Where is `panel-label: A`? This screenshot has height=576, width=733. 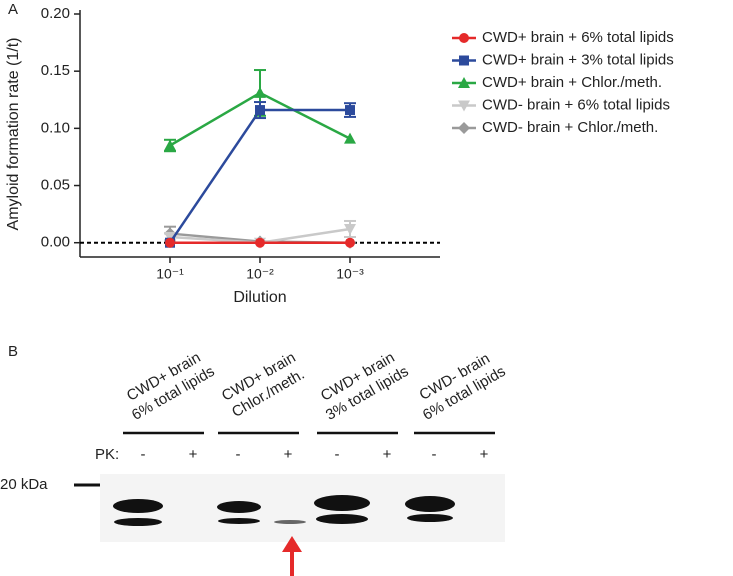 panel-label: A is located at coordinates (13, 9).